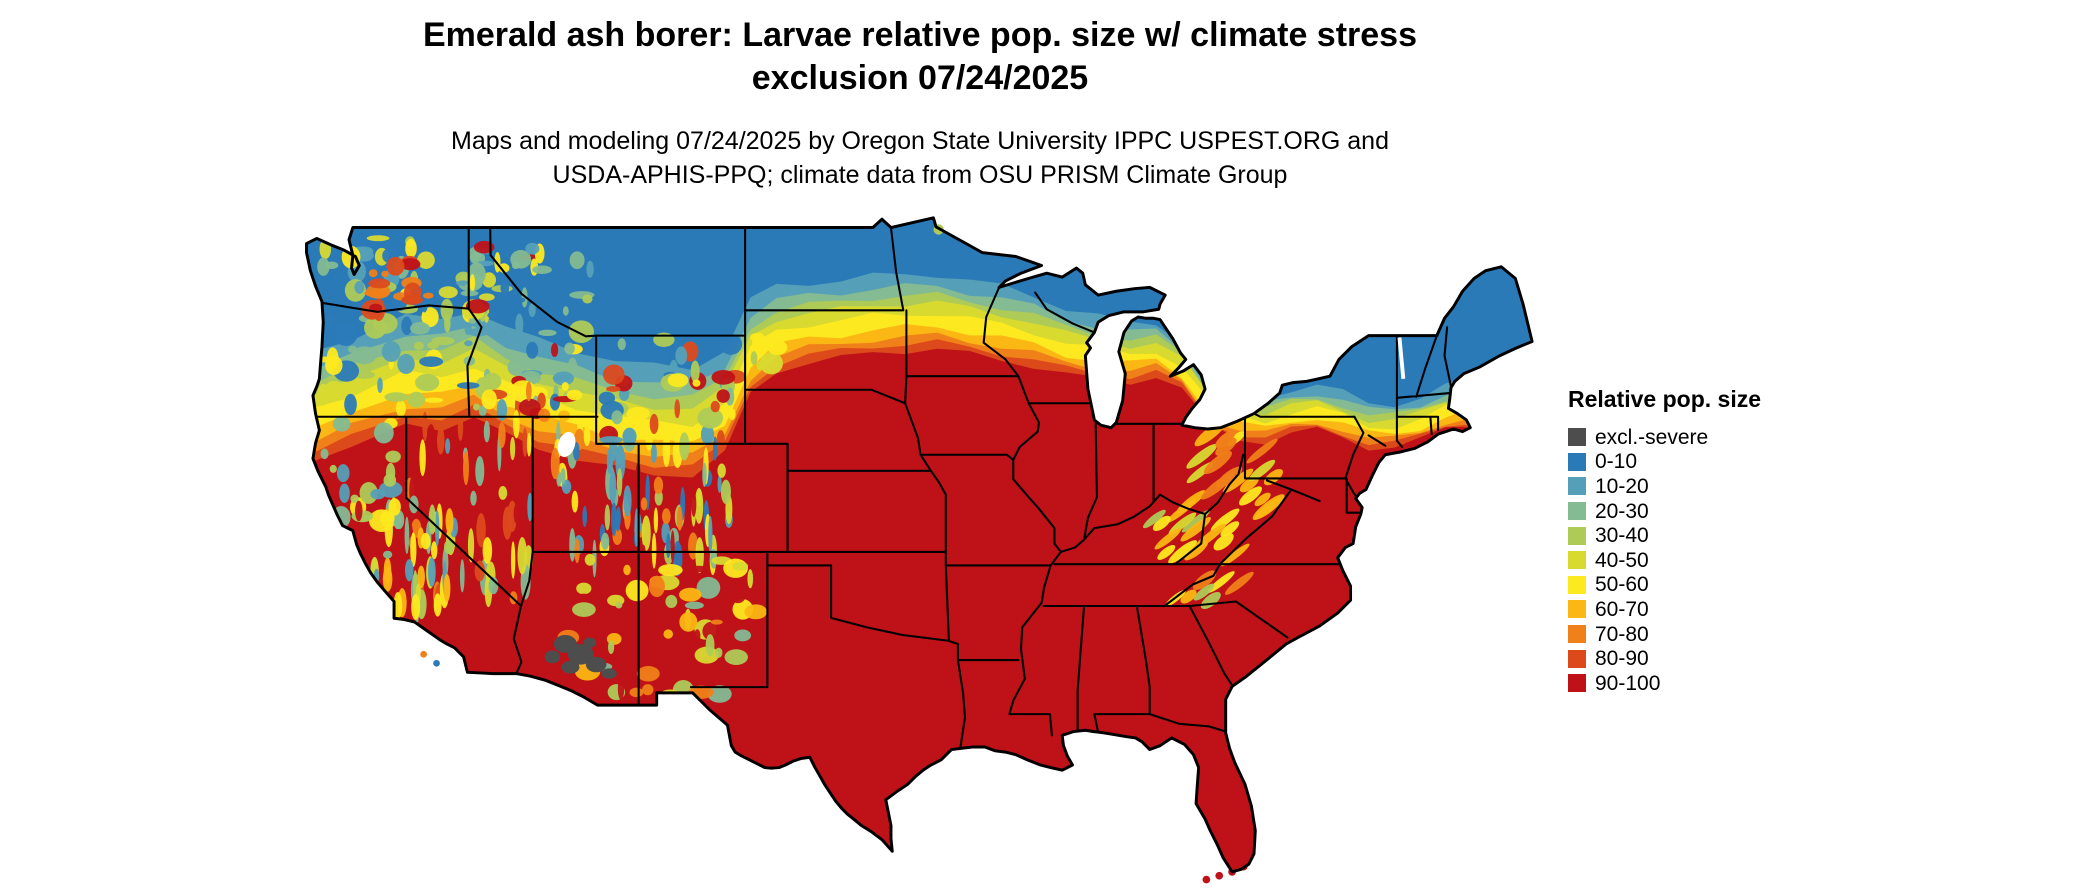  I want to click on legend-item-10-20: 10-20, so click(1664, 486).